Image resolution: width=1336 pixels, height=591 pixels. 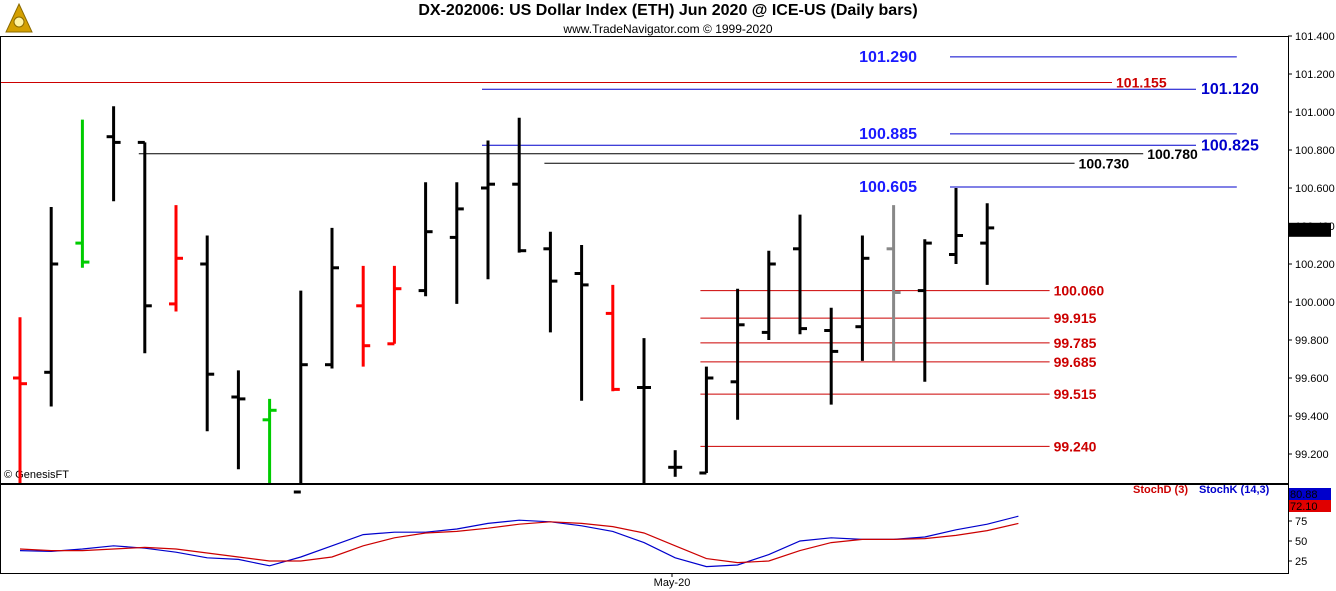 What do you see at coordinates (888, 187) in the screenshot?
I see `level-label-100.605: 100.605` at bounding box center [888, 187].